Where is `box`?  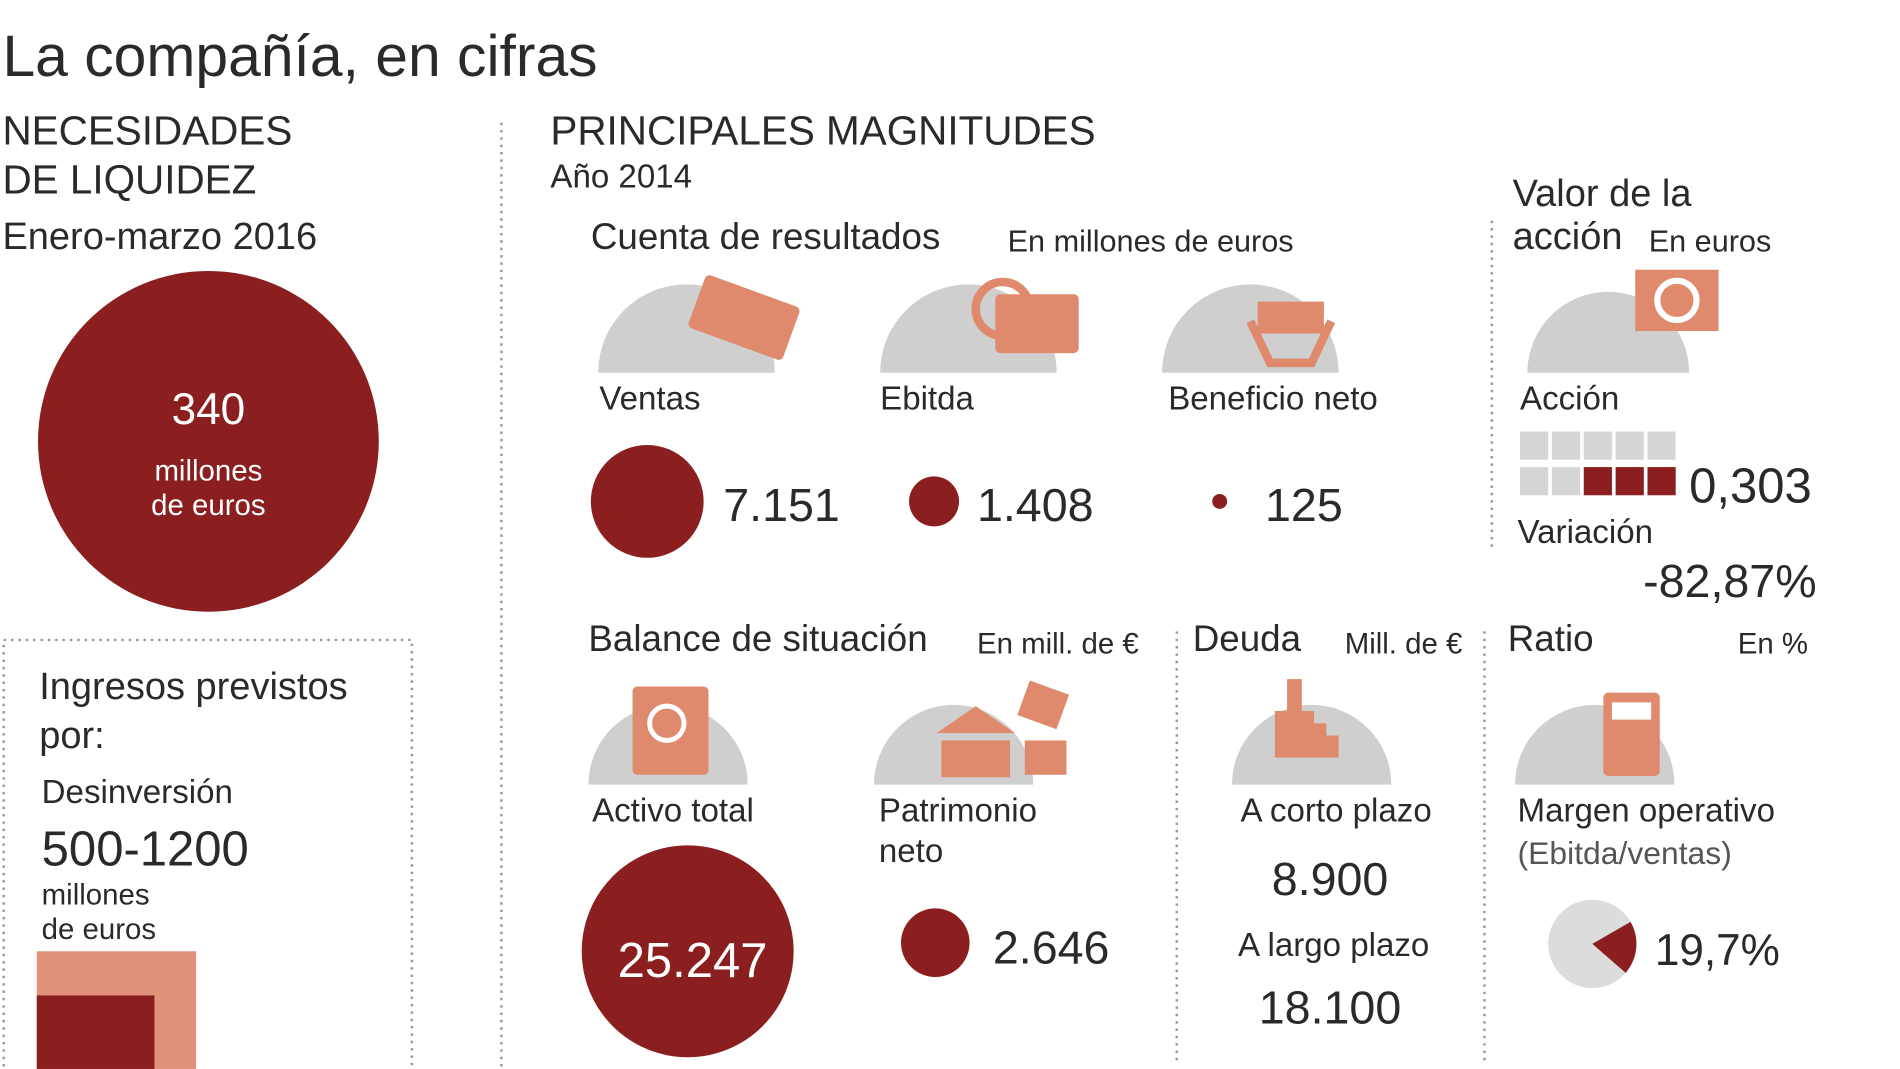 box is located at coordinates (208, 853).